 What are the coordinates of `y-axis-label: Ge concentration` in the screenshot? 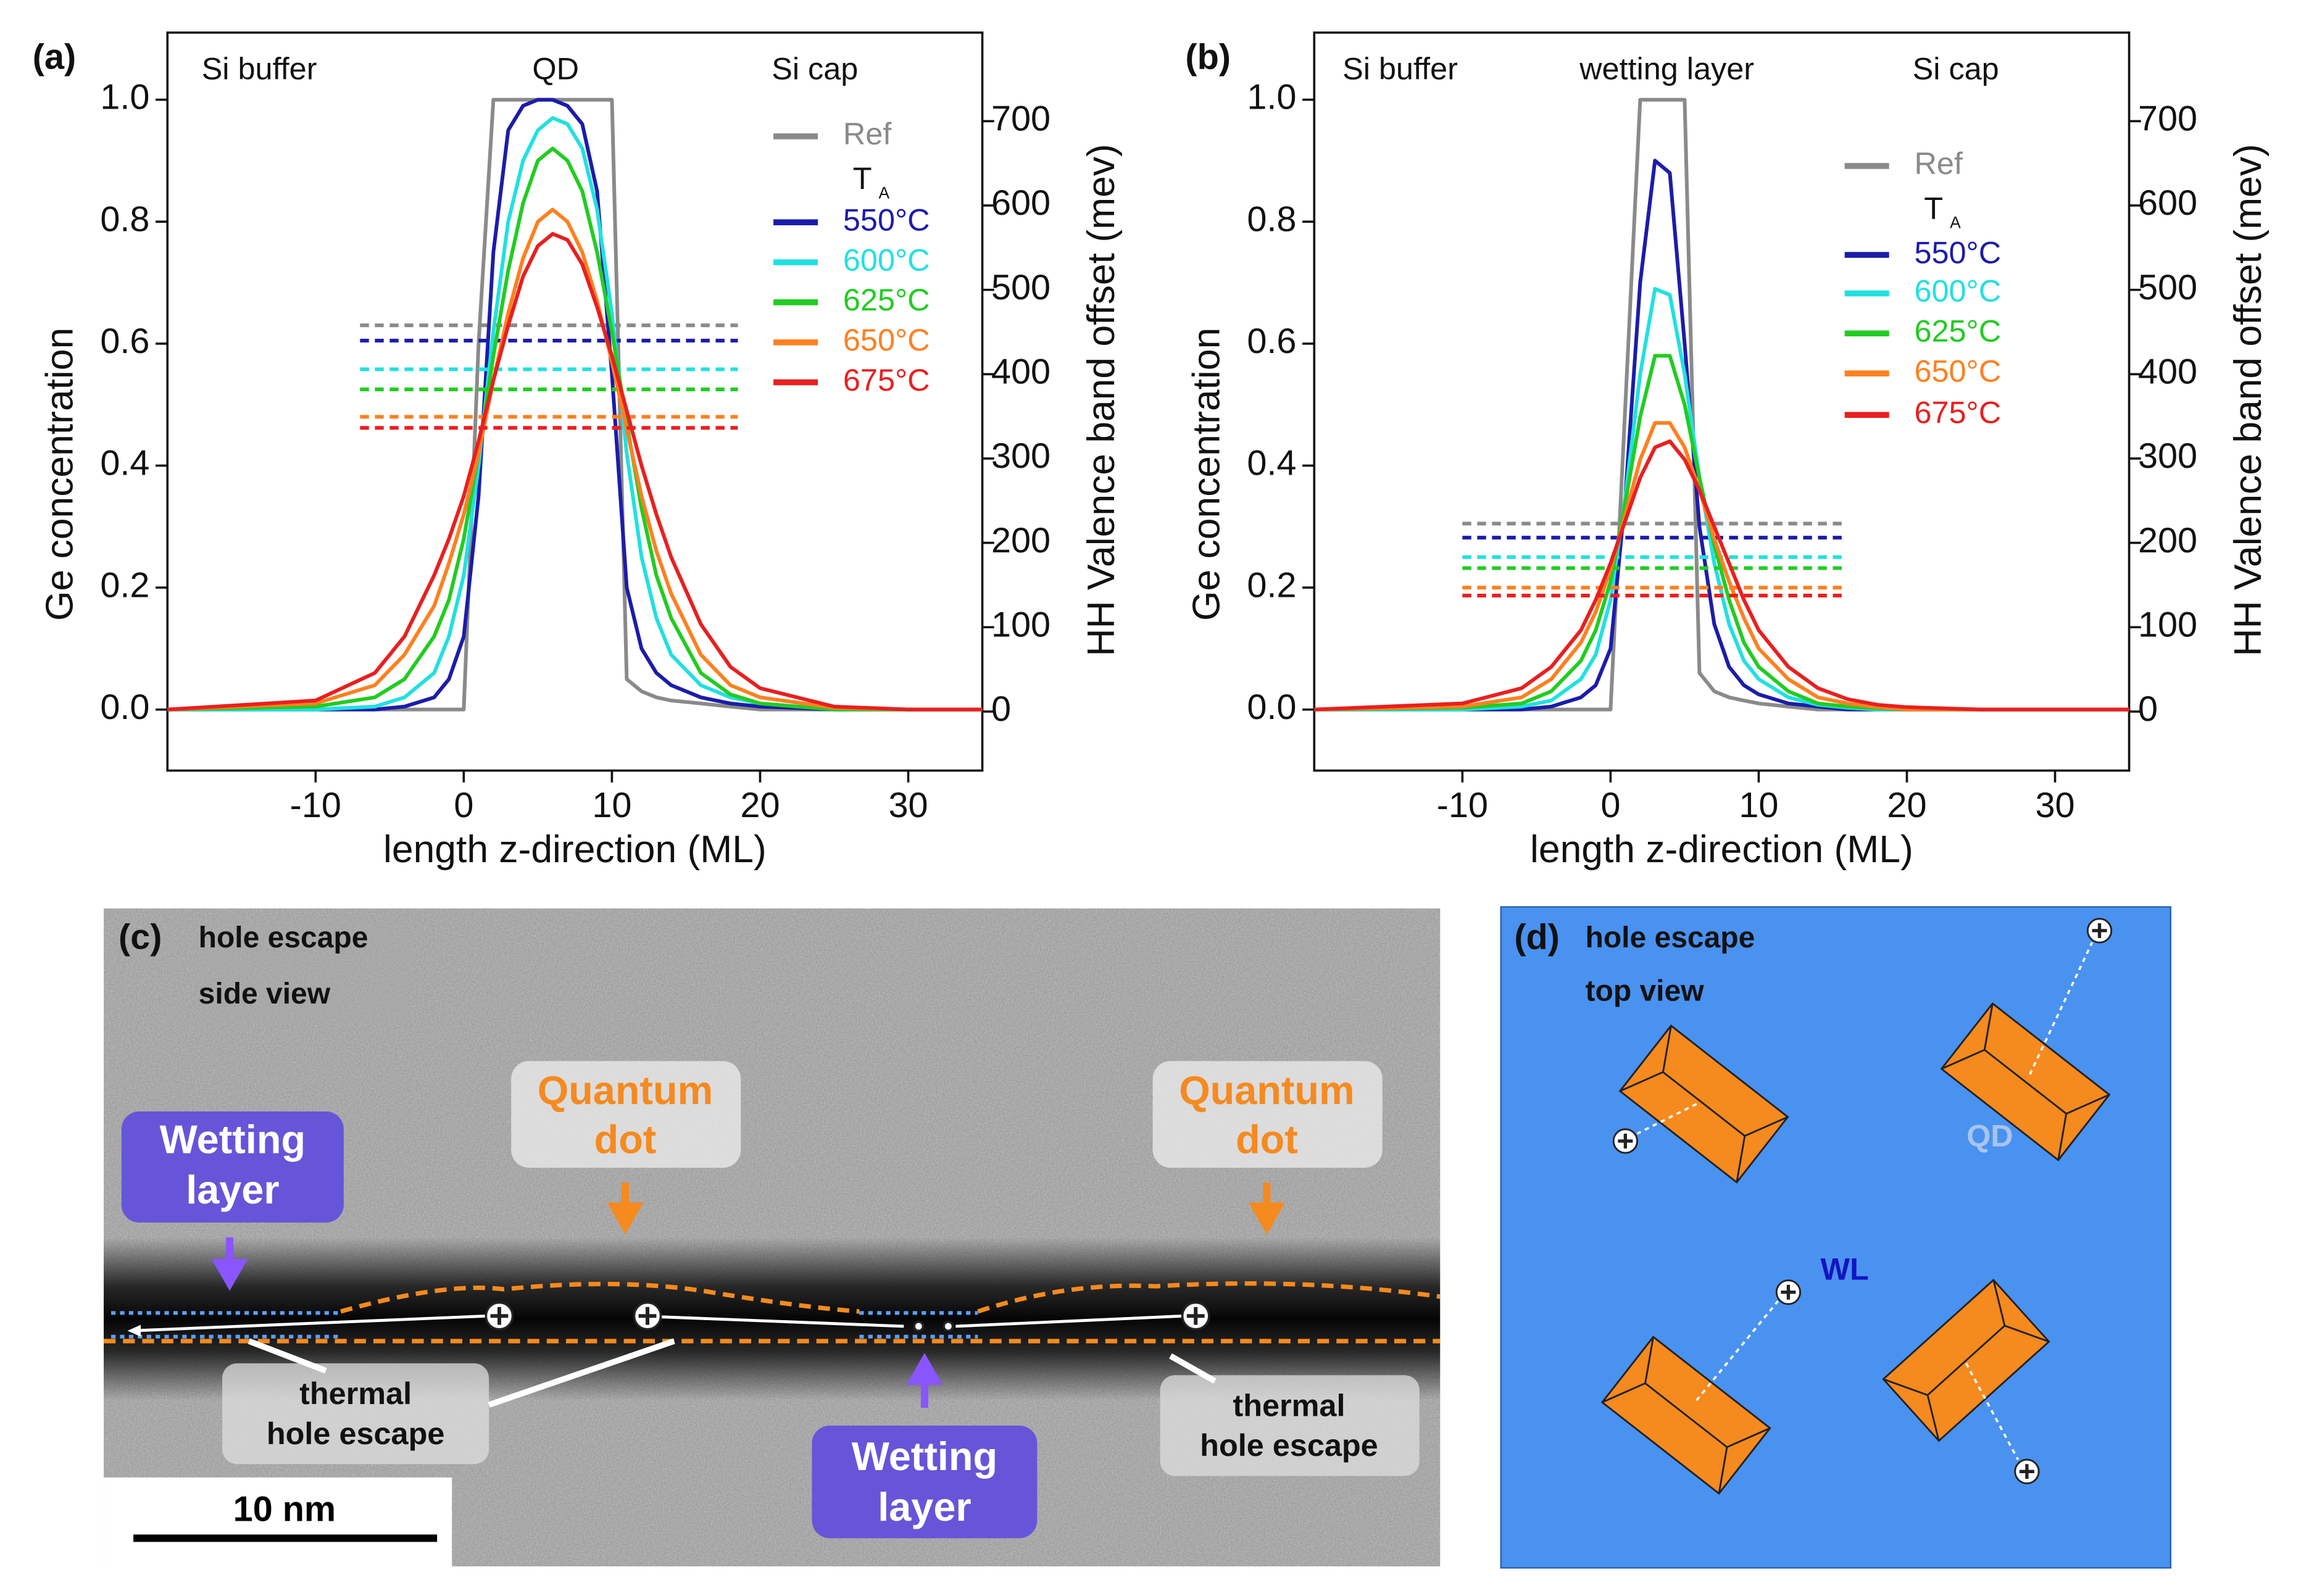 It's located at (59, 475).